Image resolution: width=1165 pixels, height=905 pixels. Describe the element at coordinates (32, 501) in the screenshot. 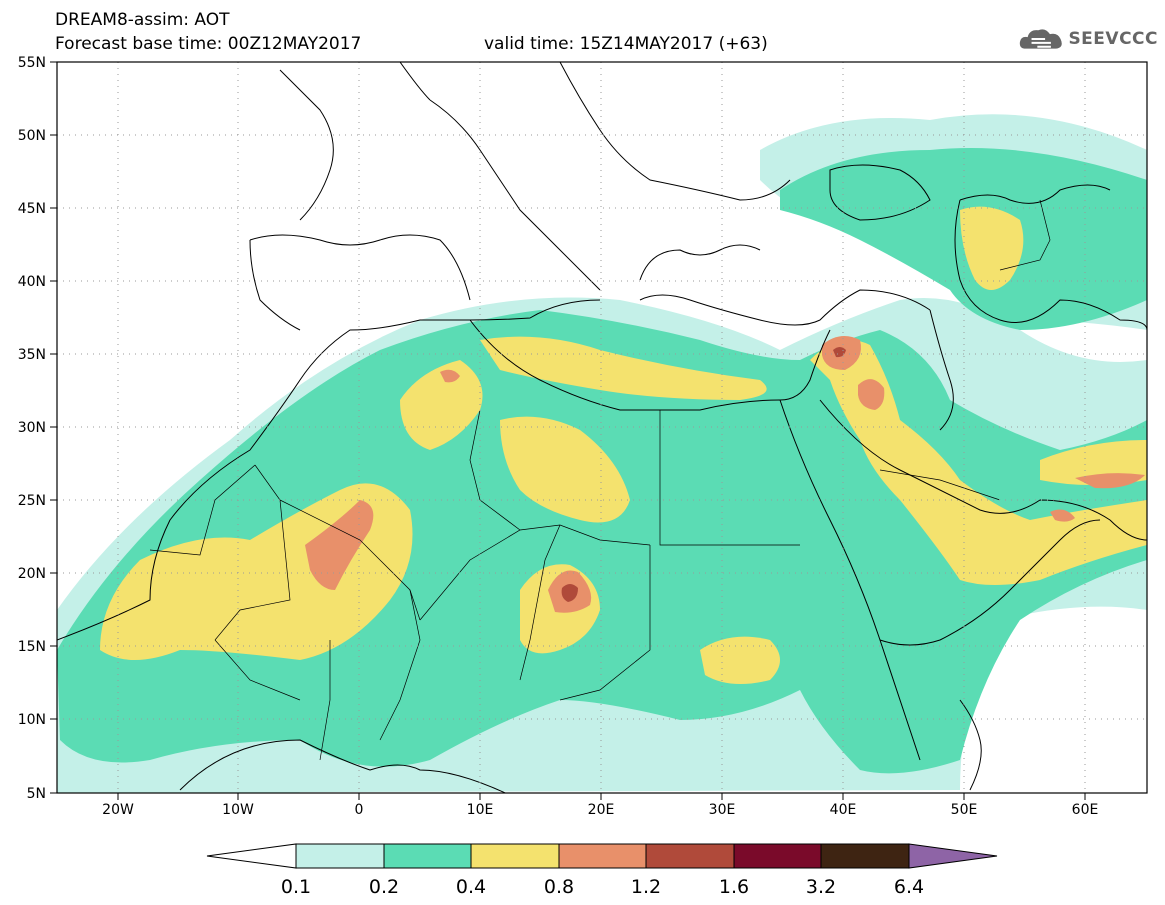

I see `lat-label: 25N` at that location.